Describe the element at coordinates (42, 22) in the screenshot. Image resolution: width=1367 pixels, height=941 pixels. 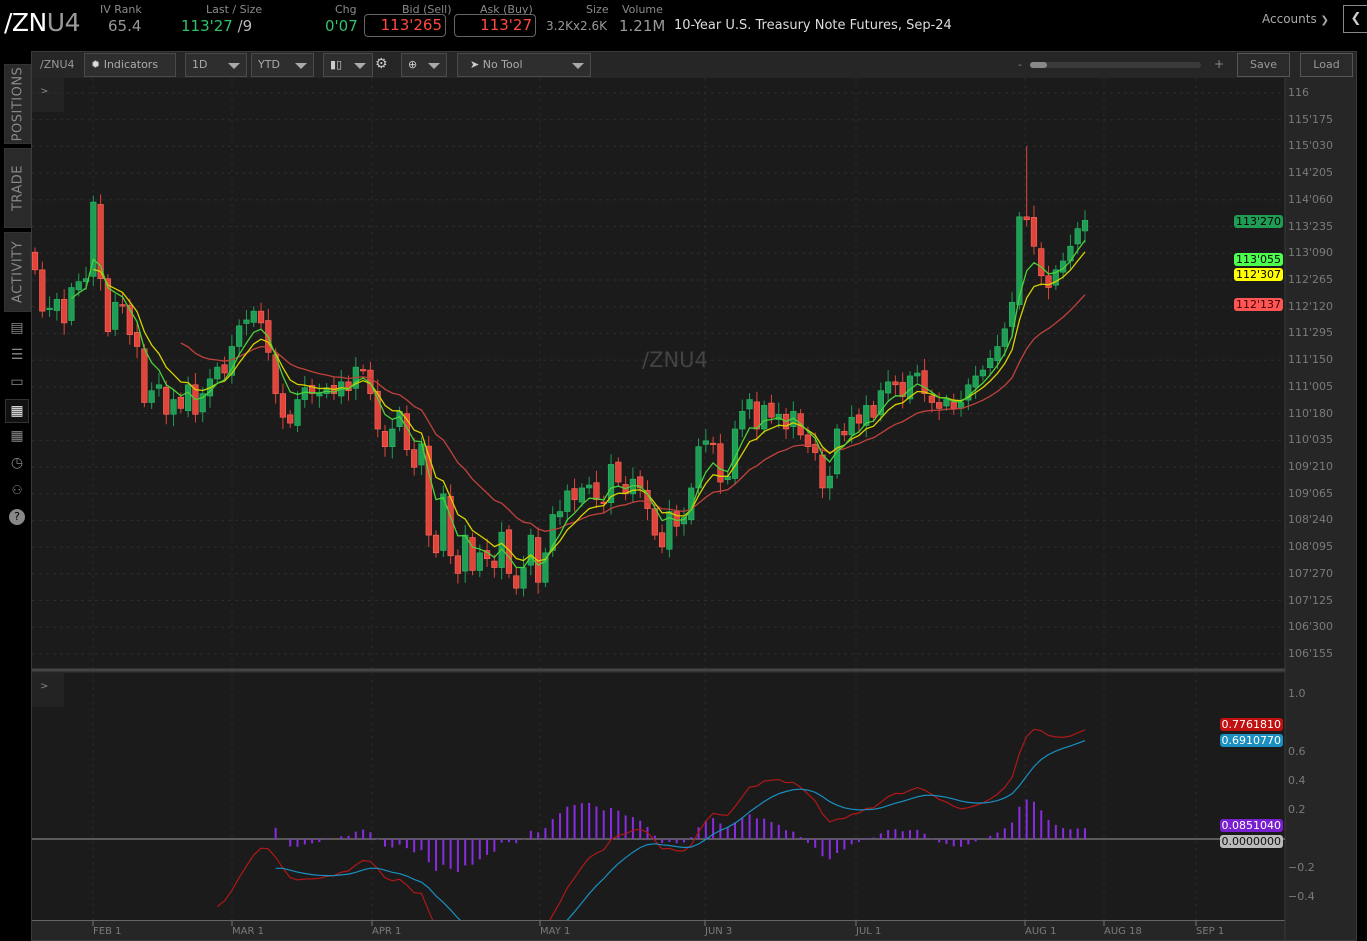
I see `symbol-title: /ZNU4` at that location.